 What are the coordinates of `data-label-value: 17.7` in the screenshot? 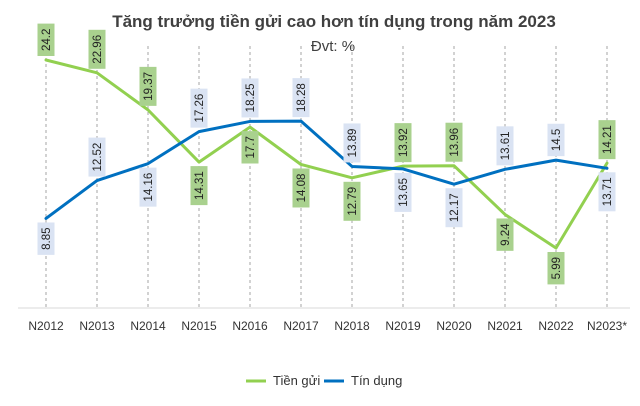 It's located at (251, 147).